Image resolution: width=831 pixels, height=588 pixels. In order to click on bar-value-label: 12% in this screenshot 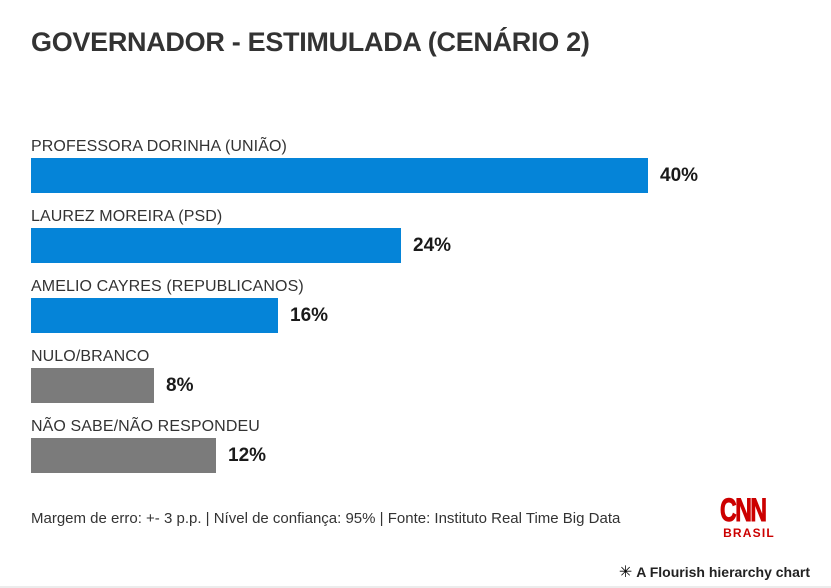, I will do `click(247, 455)`.